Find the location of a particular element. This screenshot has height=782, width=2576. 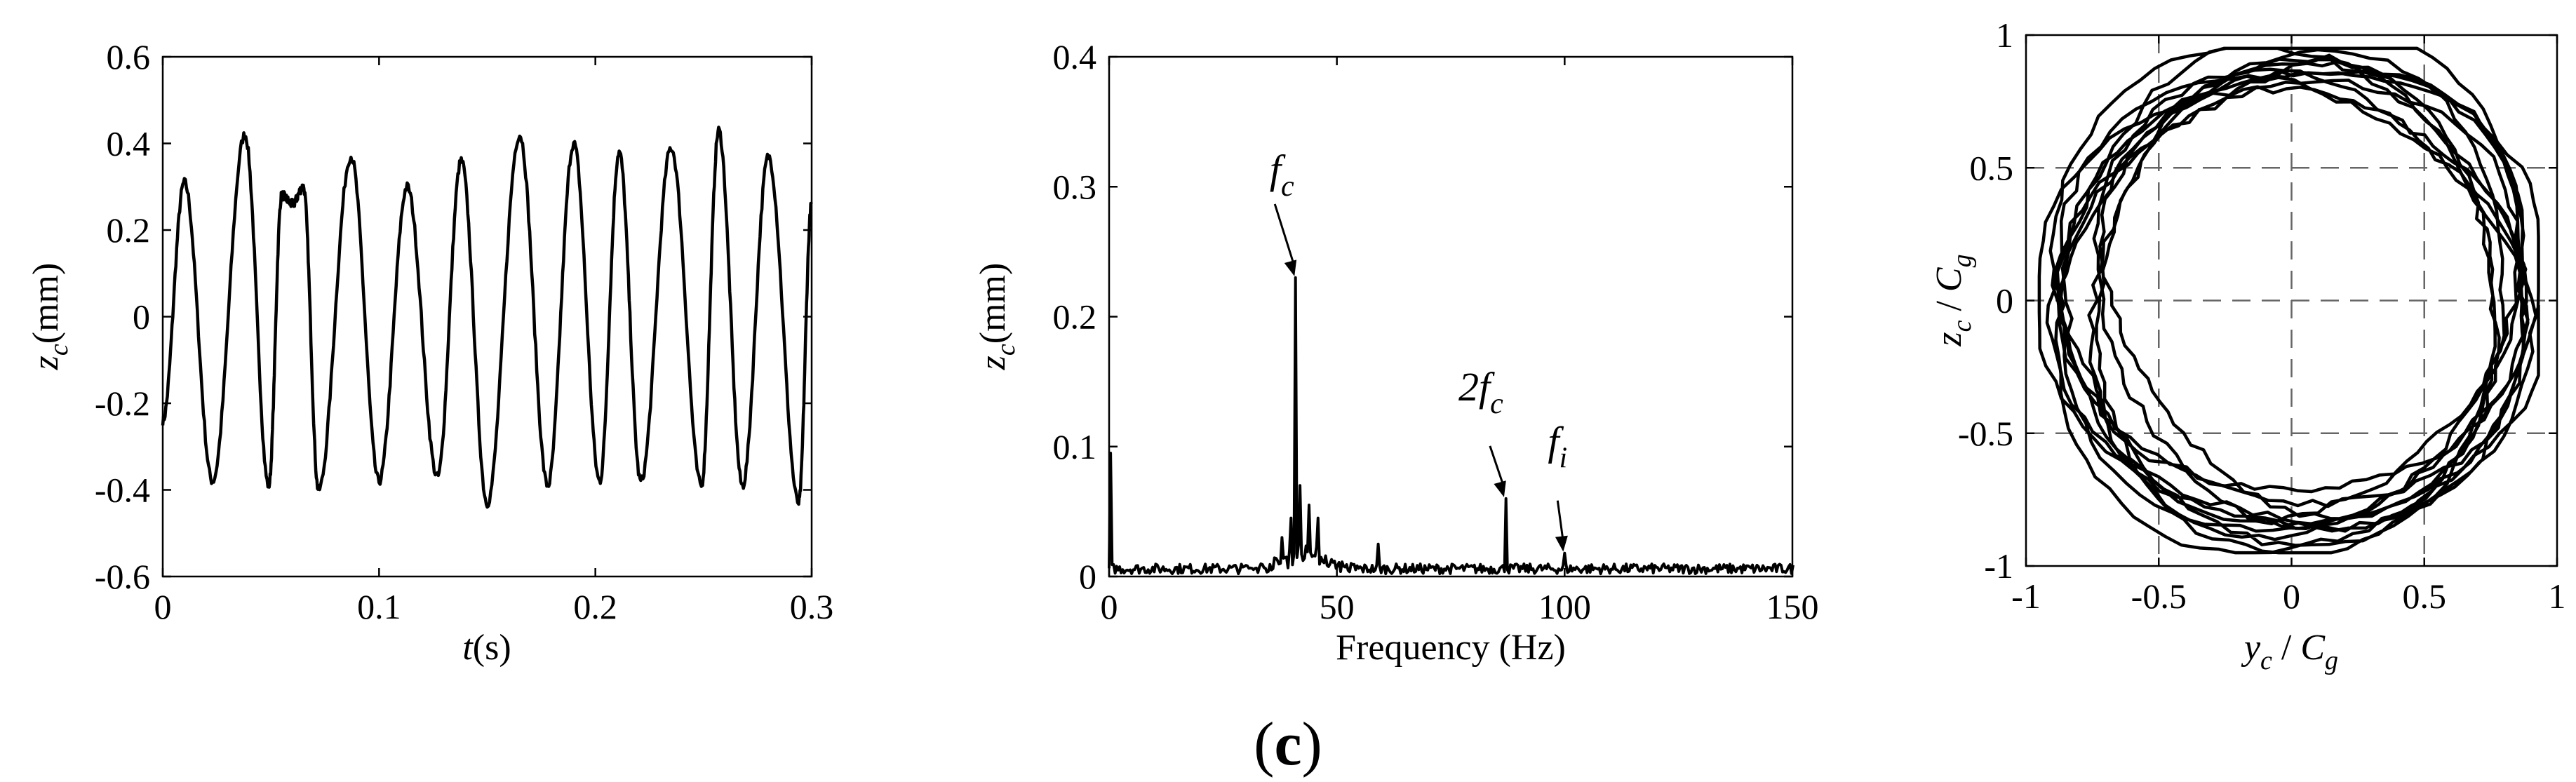

spectrum-xlabel: Frequency (Hz) is located at coordinates (1451, 648).